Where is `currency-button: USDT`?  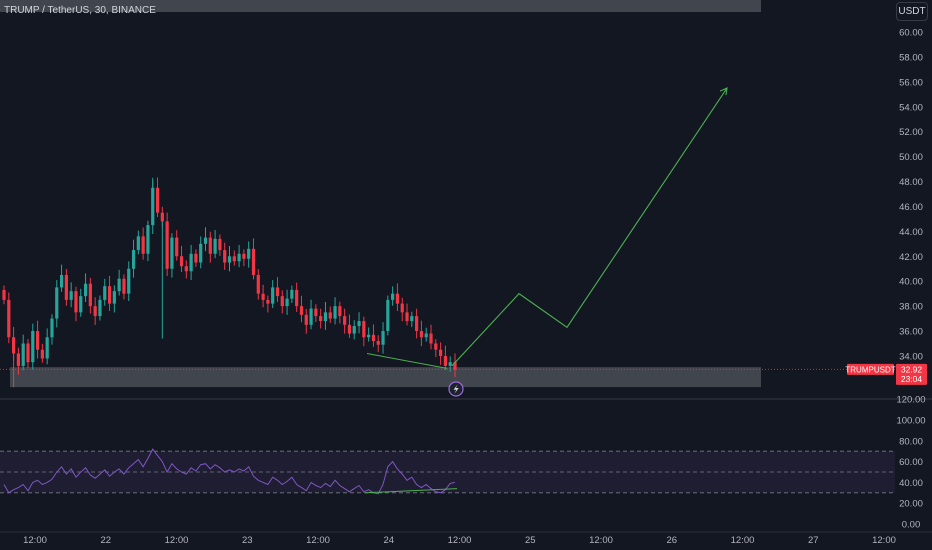 currency-button: USDT is located at coordinates (912, 11).